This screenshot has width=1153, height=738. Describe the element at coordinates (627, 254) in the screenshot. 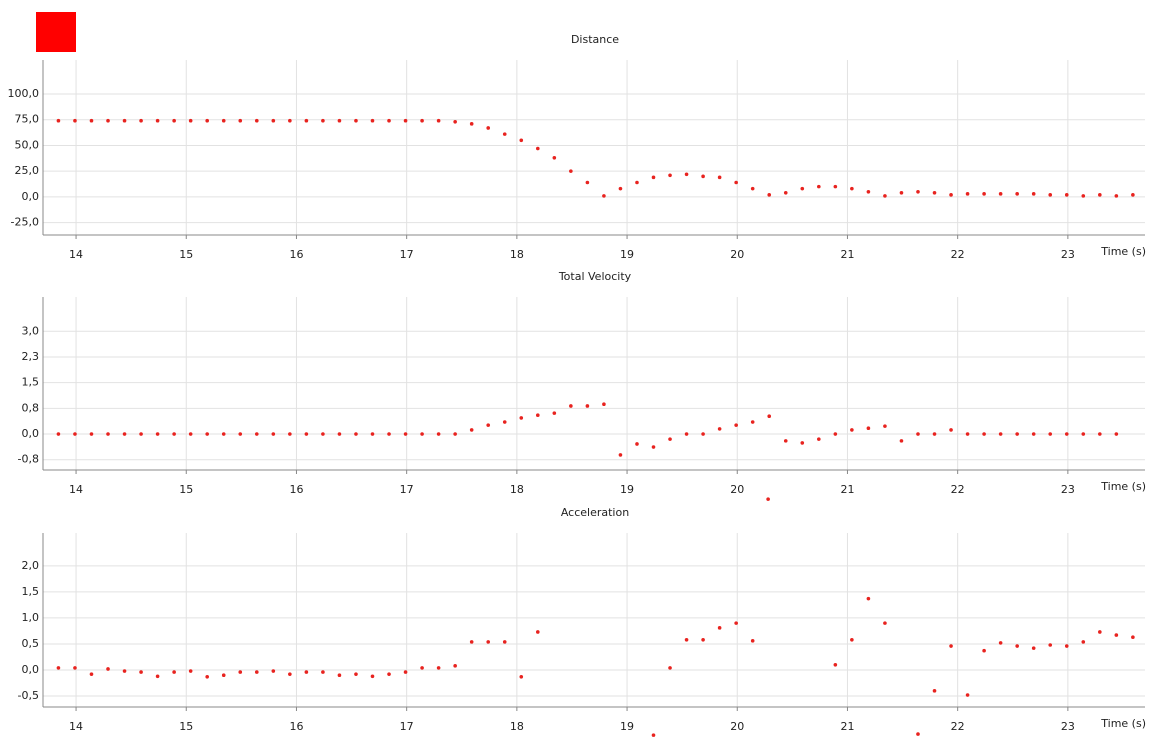

I see `x-tick-label: 19` at that location.